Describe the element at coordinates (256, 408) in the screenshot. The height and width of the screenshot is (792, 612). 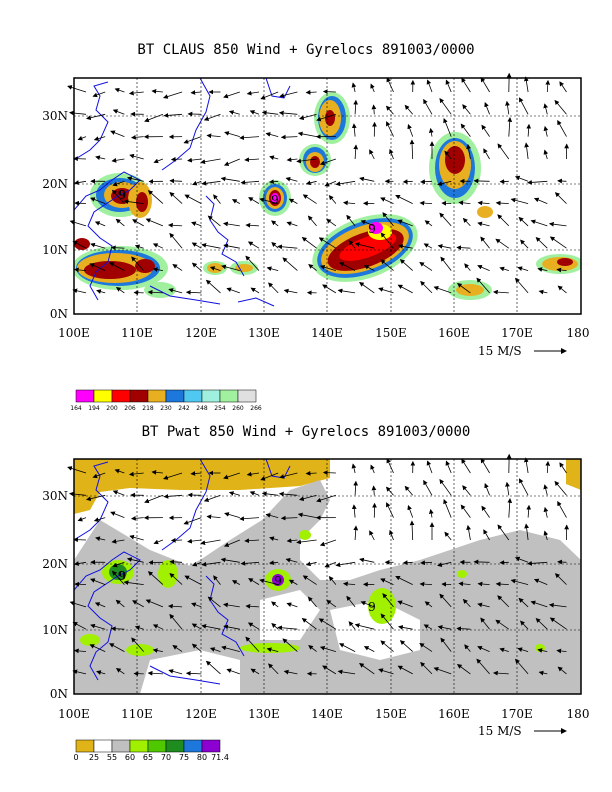
I see `legend-label: 266` at that location.